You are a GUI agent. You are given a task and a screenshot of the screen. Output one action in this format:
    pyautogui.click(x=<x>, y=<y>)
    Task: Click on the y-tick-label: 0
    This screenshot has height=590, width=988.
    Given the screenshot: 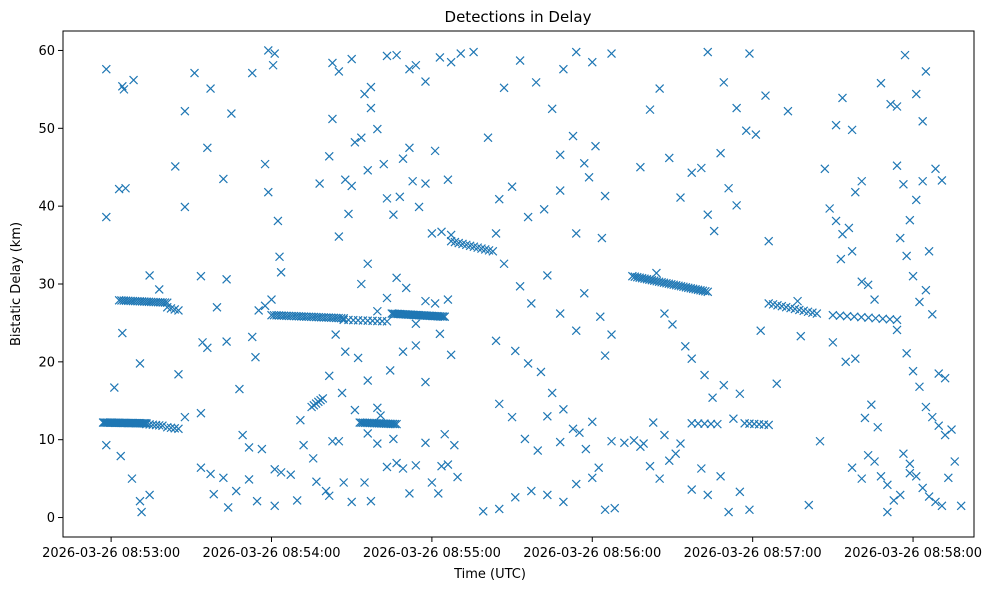 What is the action you would take?
    pyautogui.click(x=51, y=518)
    